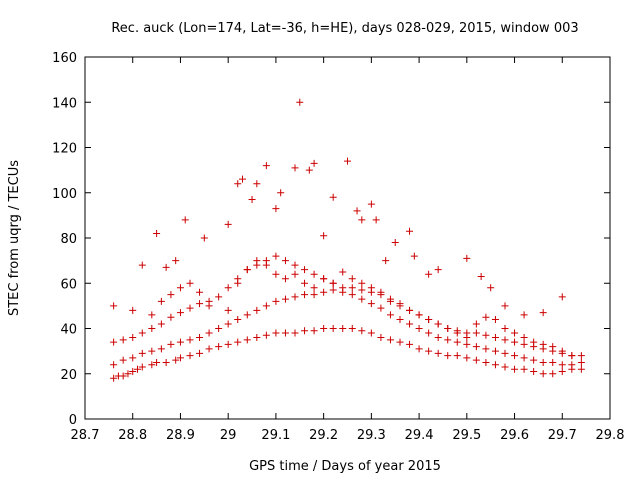 This screenshot has width=640, height=480. What do you see at coordinates (85, 435) in the screenshot?
I see `x-tick-label: 28.7` at bounding box center [85, 435].